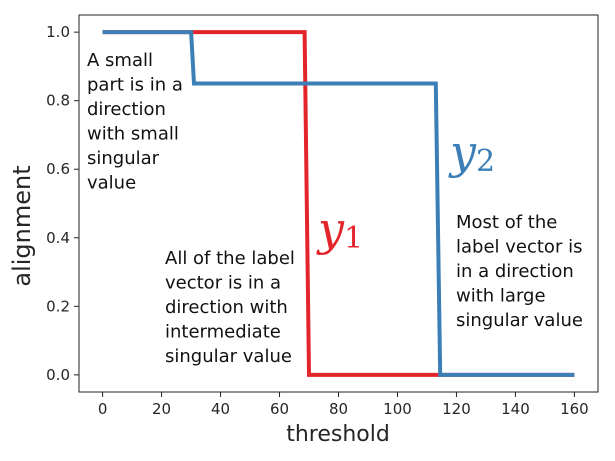  I want to click on annotation-line: with large, so click(501, 296).